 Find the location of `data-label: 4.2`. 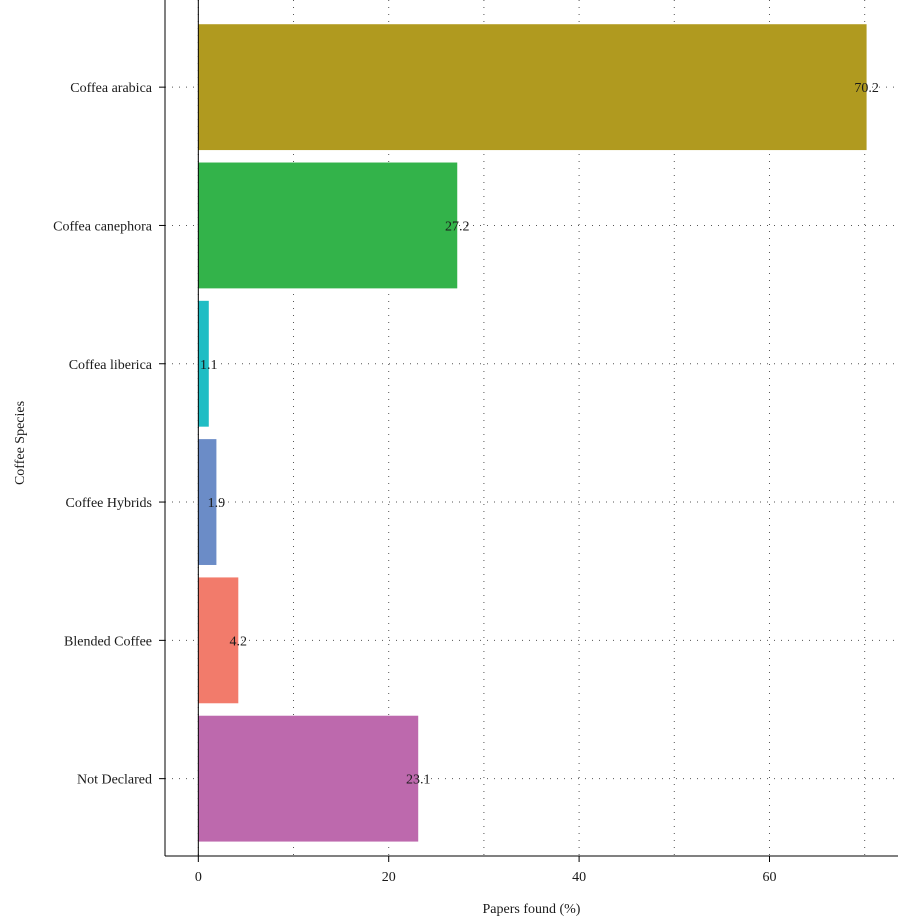

data-label: 4.2 is located at coordinates (239, 641).